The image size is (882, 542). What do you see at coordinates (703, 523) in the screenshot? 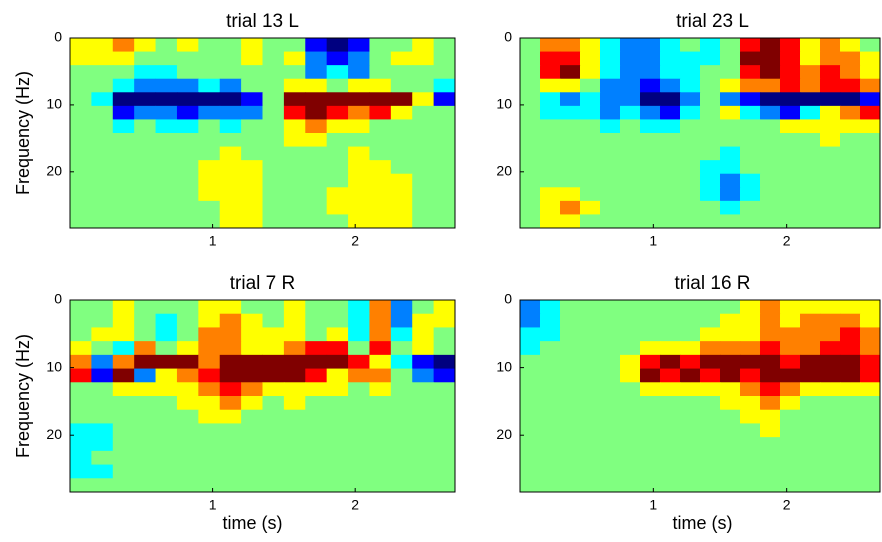
I see `x-axis-label: time (s)` at bounding box center [703, 523].